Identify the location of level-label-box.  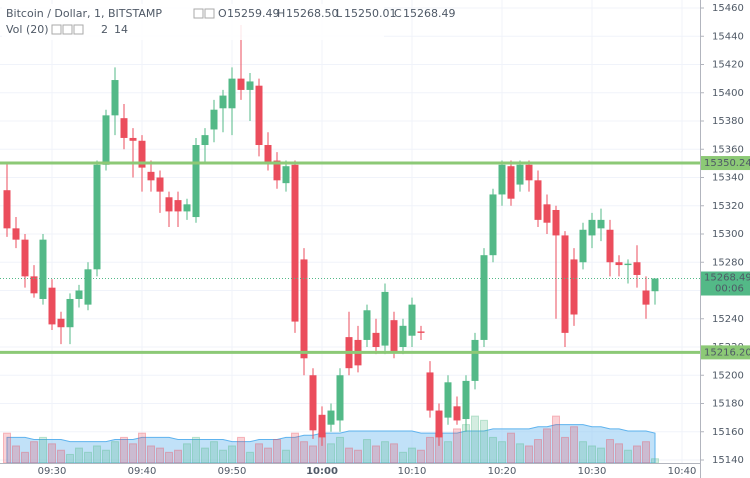
(725, 352).